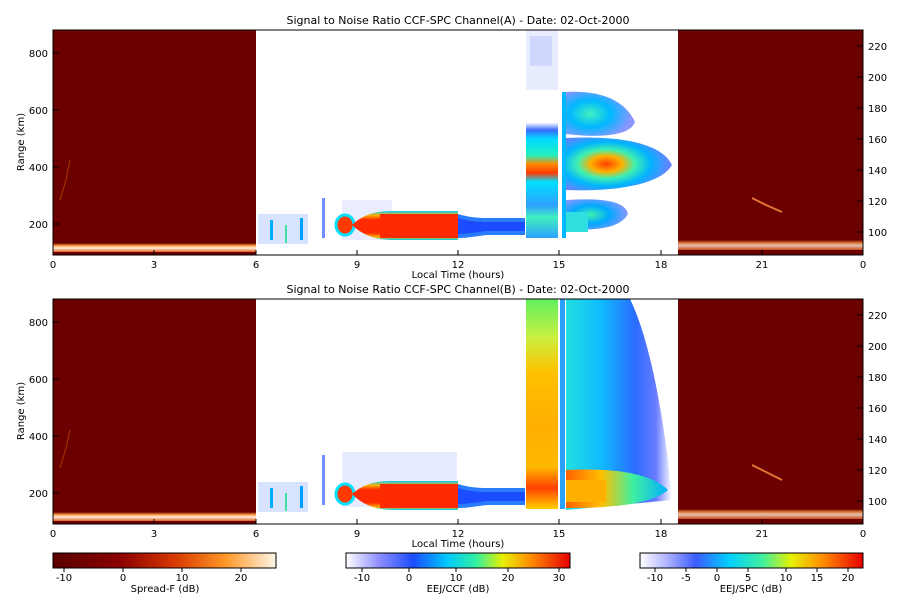  Describe the element at coordinates (751, 560) in the screenshot. I see `colorbar-eej-spc-gradient` at that location.